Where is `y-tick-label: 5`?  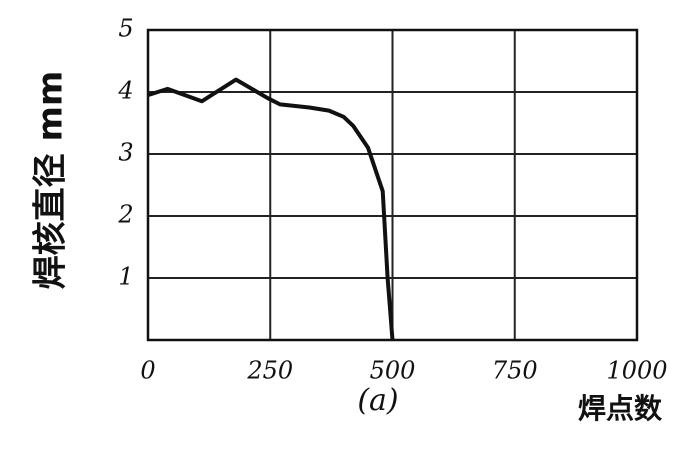 y-tick-label: 5 is located at coordinates (125, 29).